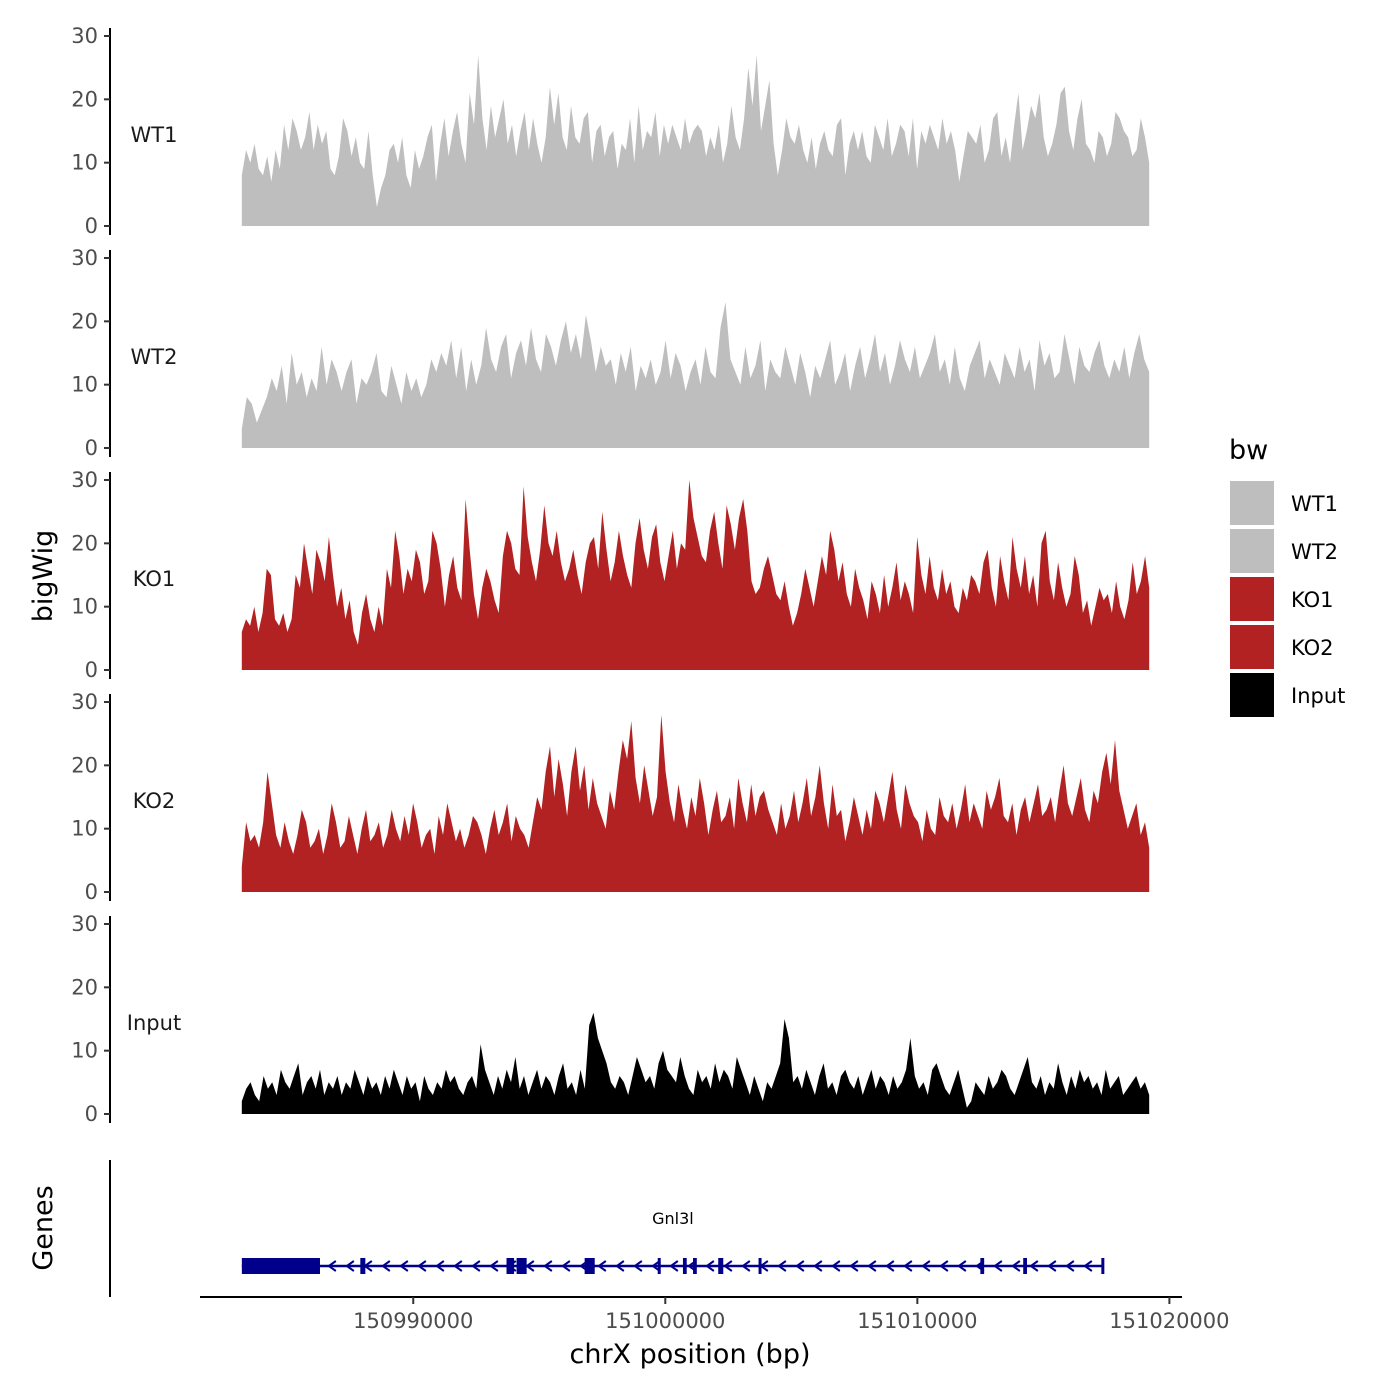 The height and width of the screenshot is (1400, 1400). Describe the element at coordinates (695, 140) in the screenshot. I see `track-area-wt1` at that location.